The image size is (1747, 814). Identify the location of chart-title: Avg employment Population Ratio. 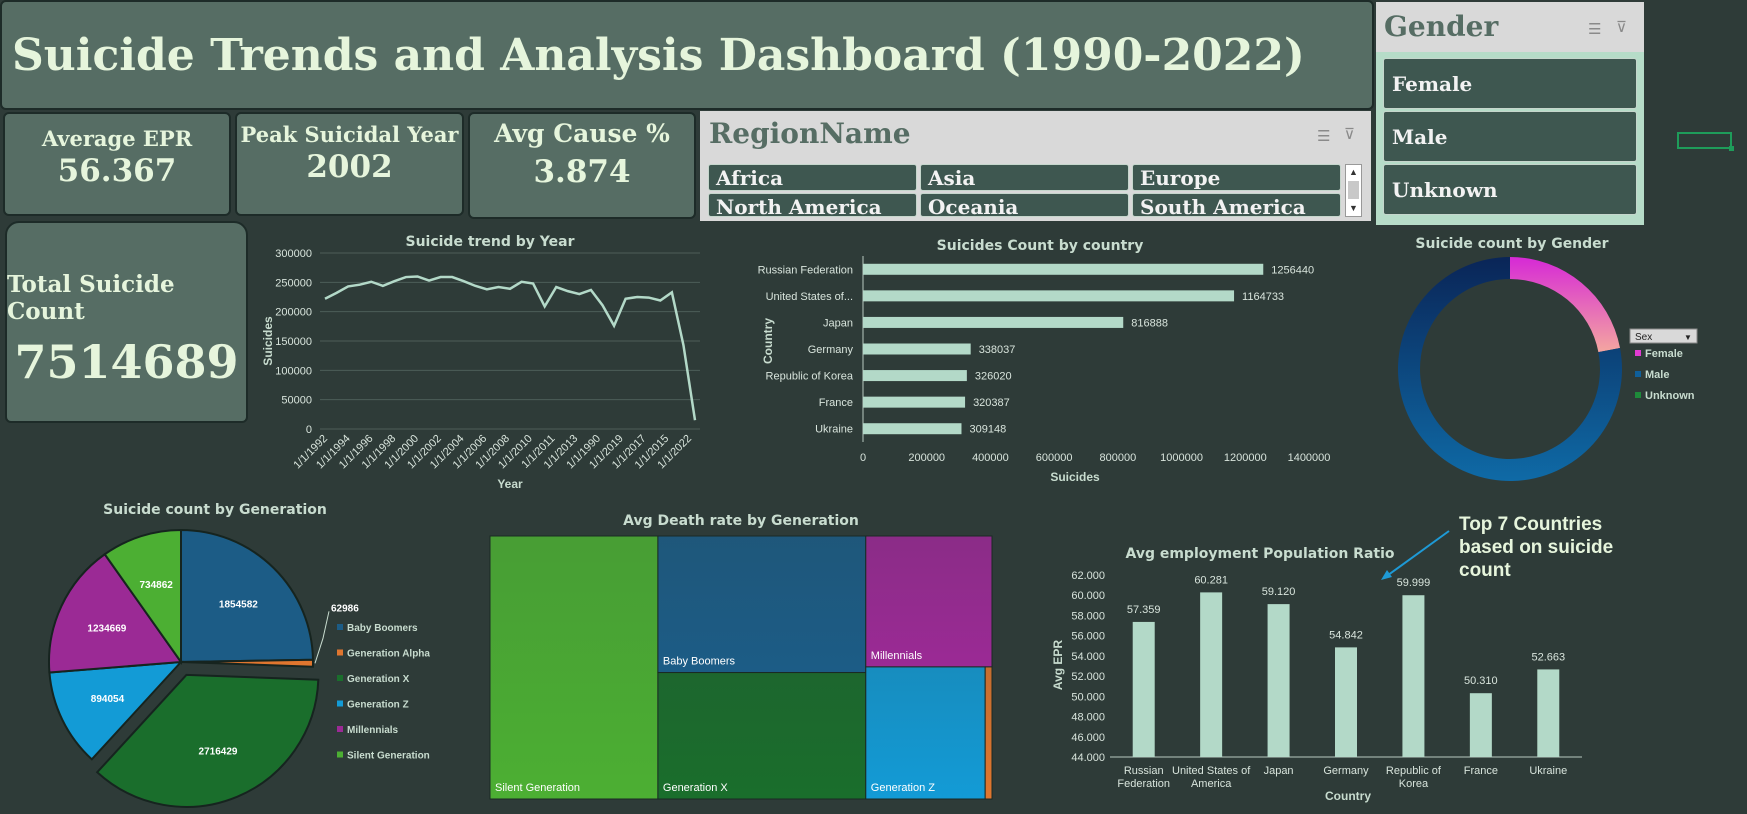
(1259, 554).